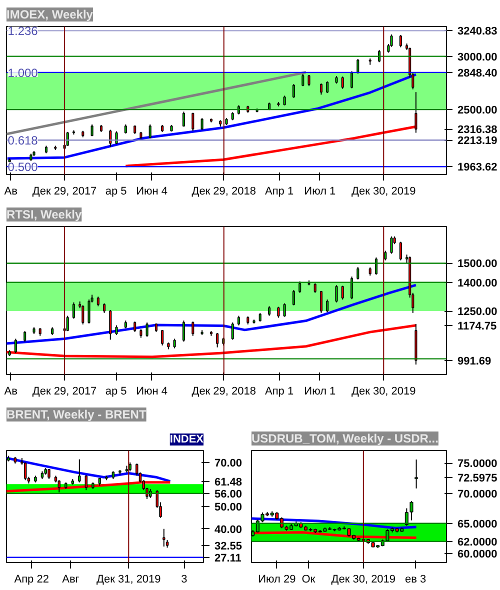 The height and width of the screenshot is (590, 500). Describe the element at coordinates (478, 130) in the screenshot. I see `y-tick-label: 2316.38` at that location.